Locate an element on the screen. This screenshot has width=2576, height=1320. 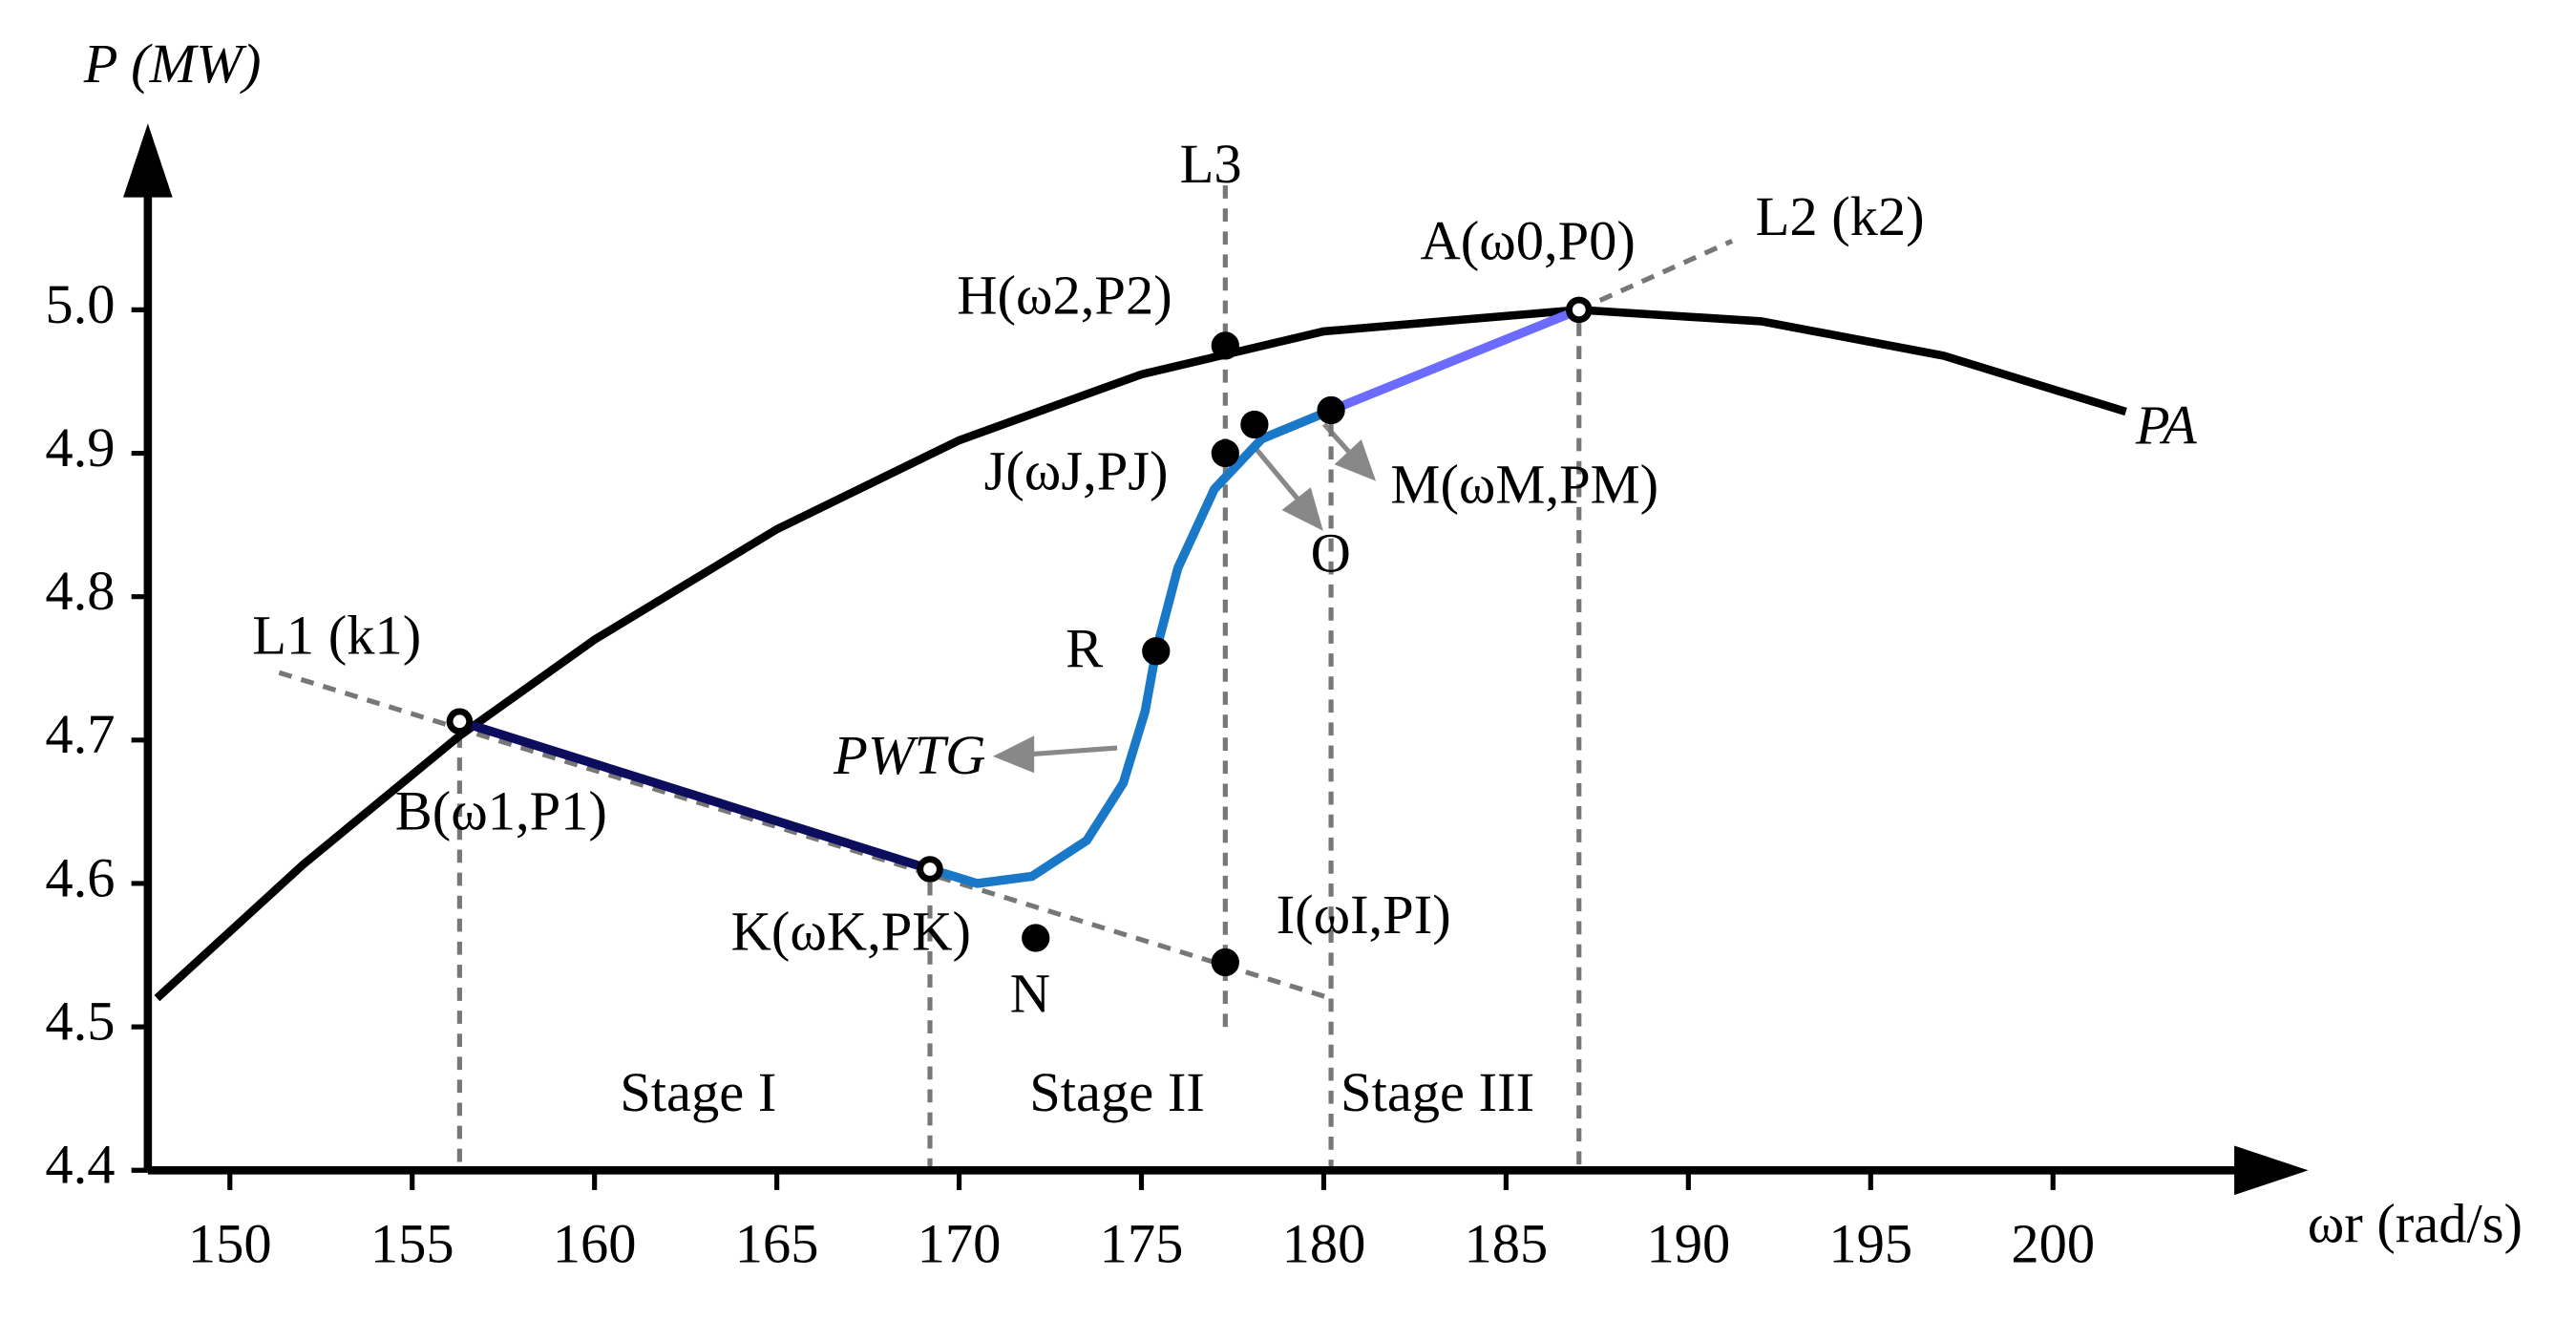
y-tick-label: 5.0 is located at coordinates (80, 304).